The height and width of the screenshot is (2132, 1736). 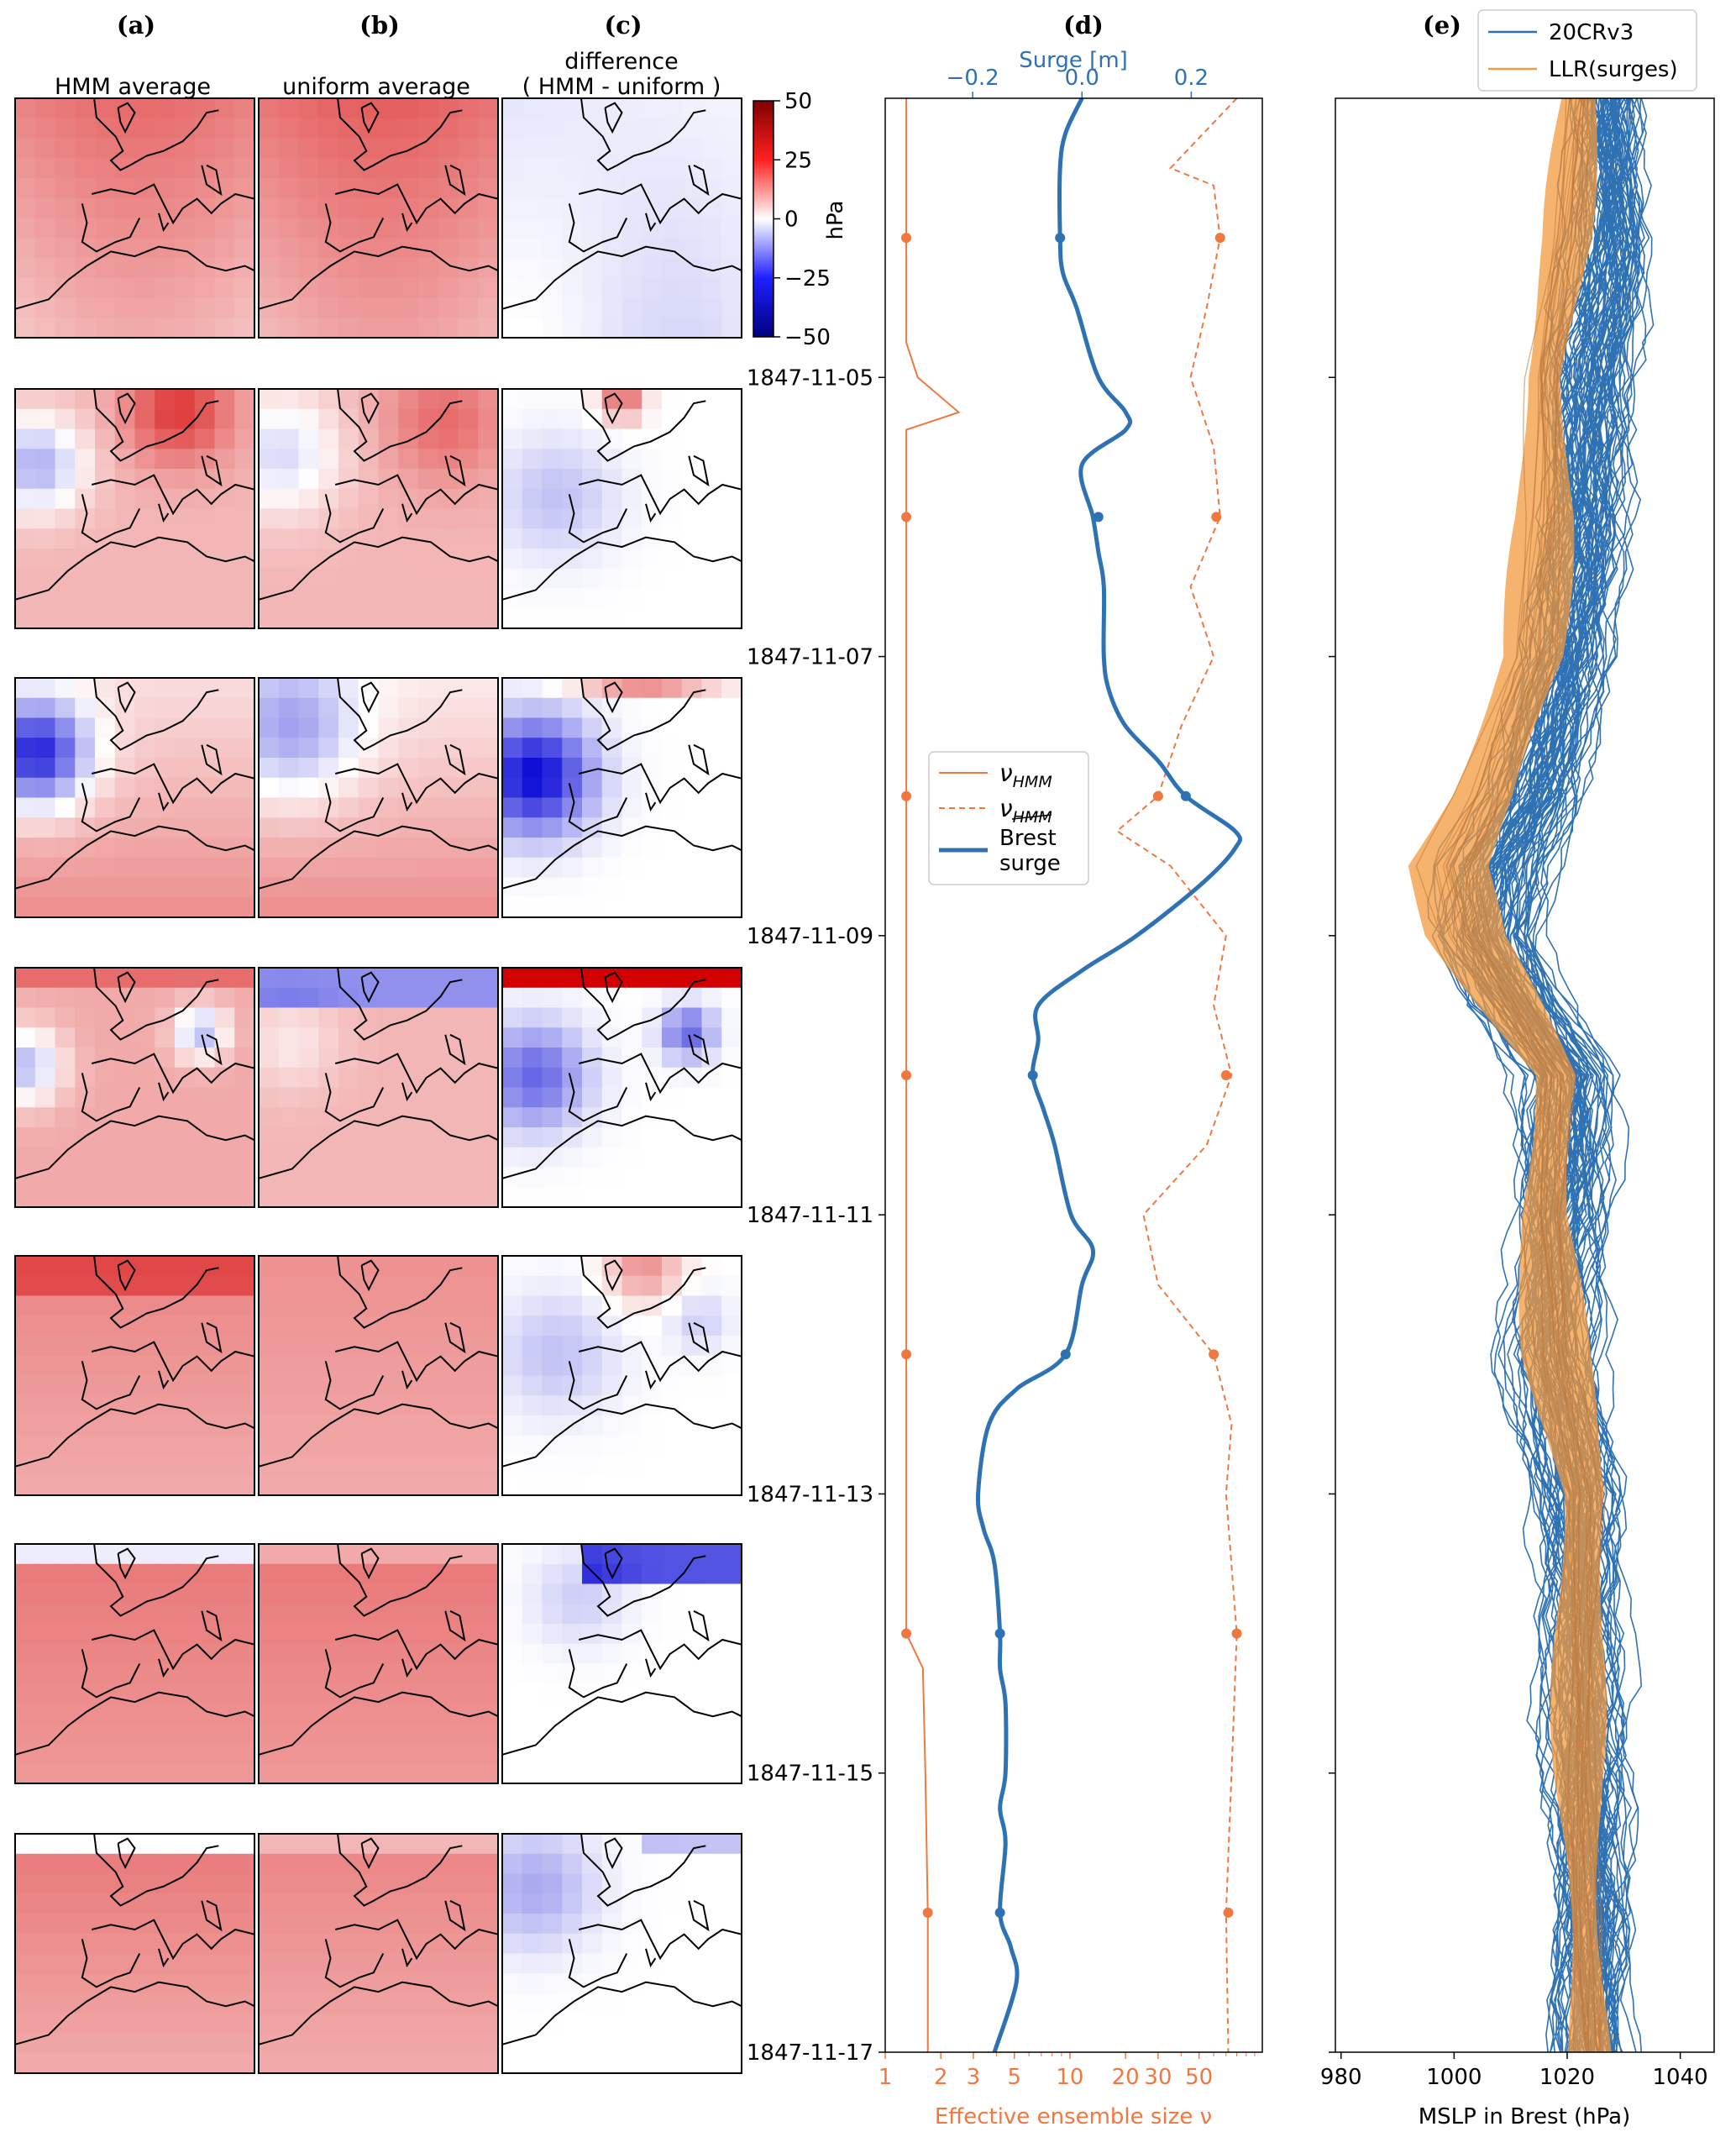 What do you see at coordinates (999, 1912) in the screenshot?
I see `surge-marker` at bounding box center [999, 1912].